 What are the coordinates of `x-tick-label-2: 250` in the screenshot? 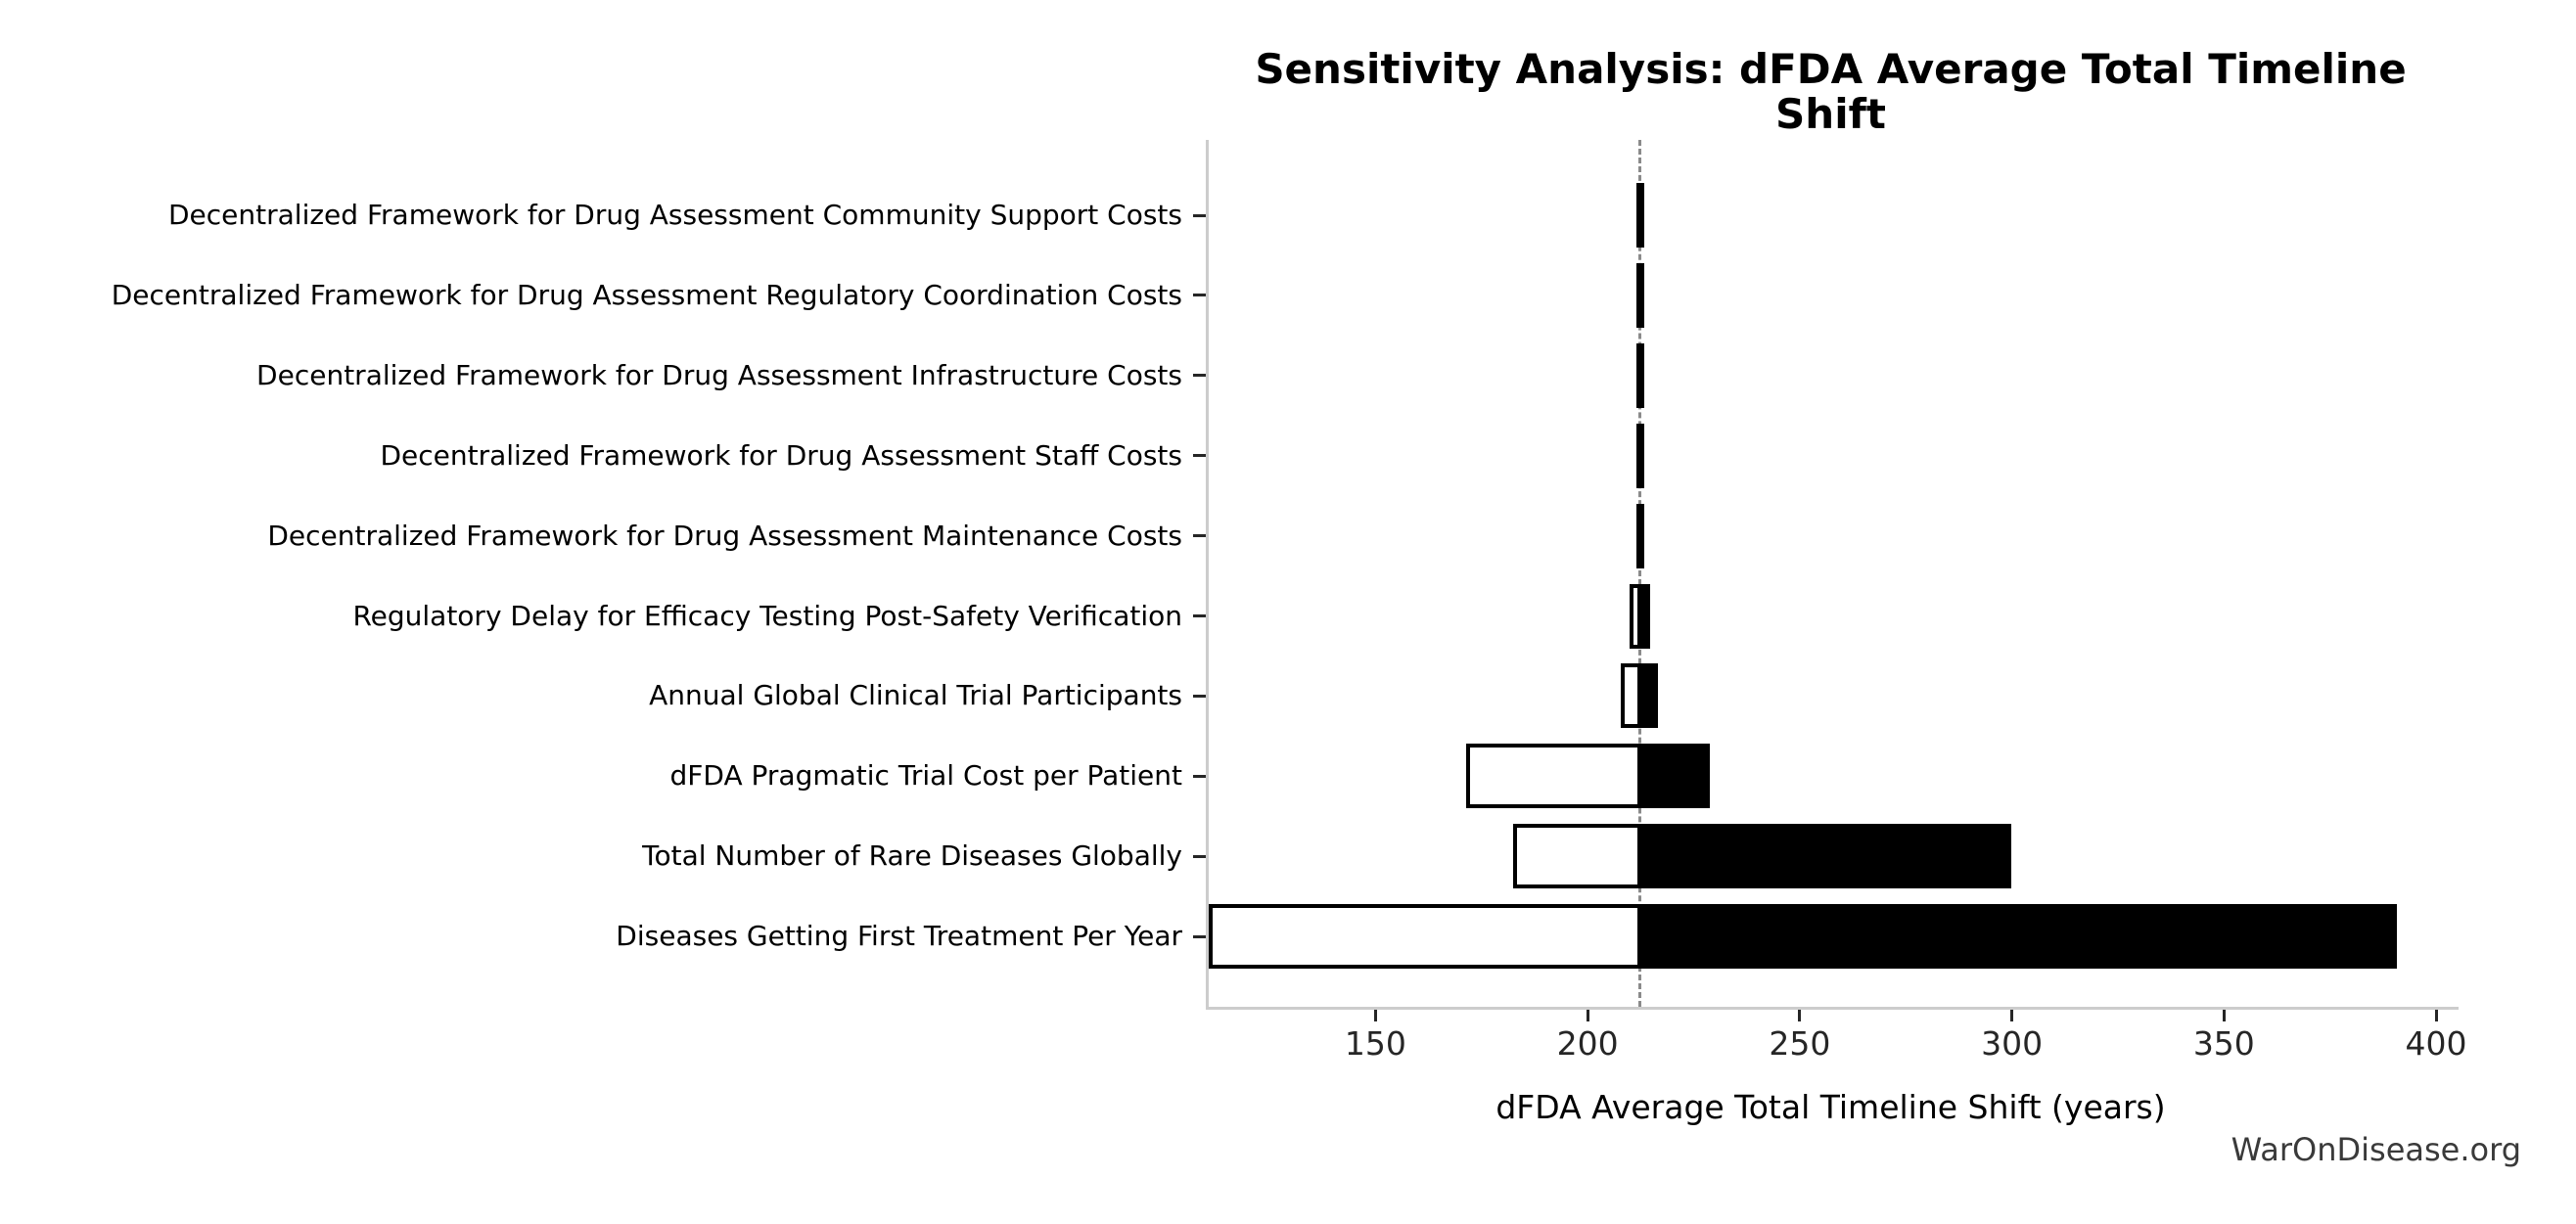 It's located at (1800, 1043).